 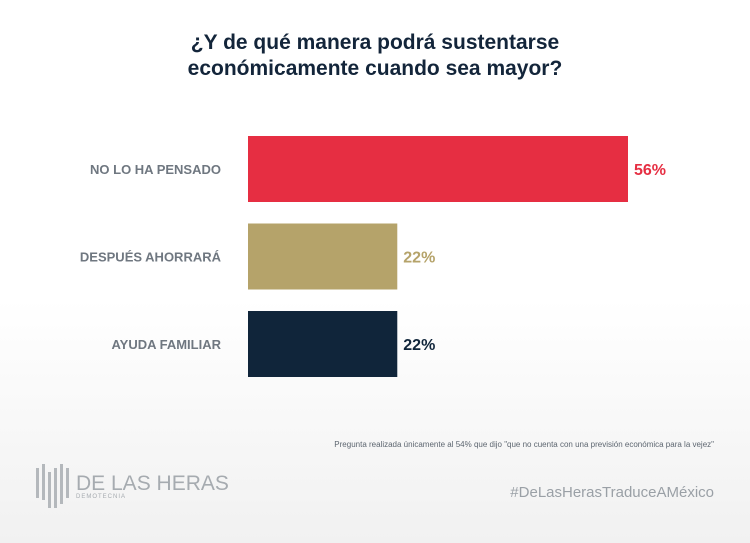 What do you see at coordinates (155, 169) in the screenshot?
I see `category-label: NO LO HA PENSADO` at bounding box center [155, 169].